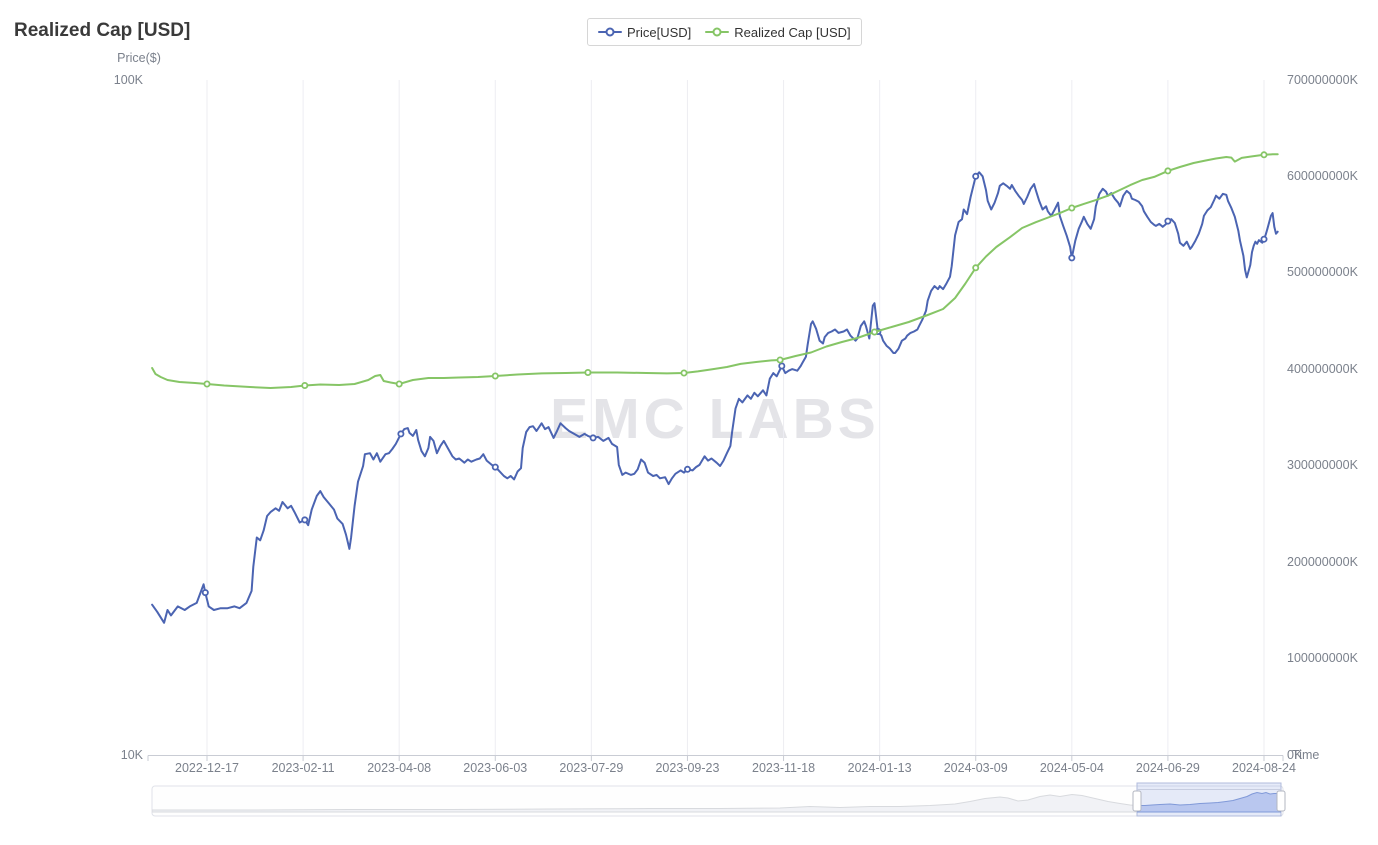 This screenshot has width=1378, height=845. I want to click on x-axis-label: 2023-06-03, so click(495, 768).